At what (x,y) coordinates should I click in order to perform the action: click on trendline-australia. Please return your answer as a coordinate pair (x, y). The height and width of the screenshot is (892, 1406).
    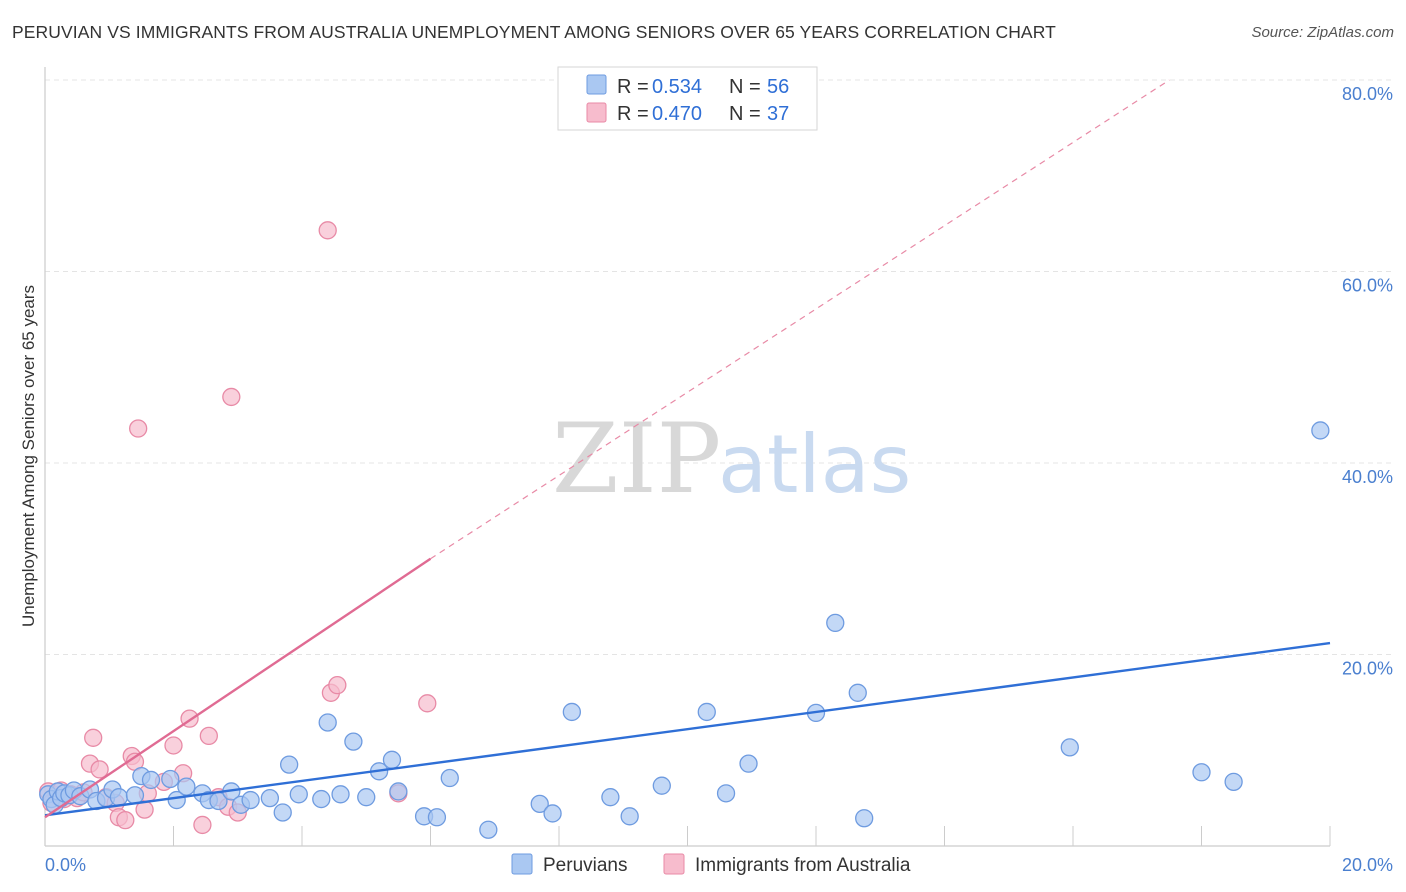
    Looking at the image, I should click on (238, 688).